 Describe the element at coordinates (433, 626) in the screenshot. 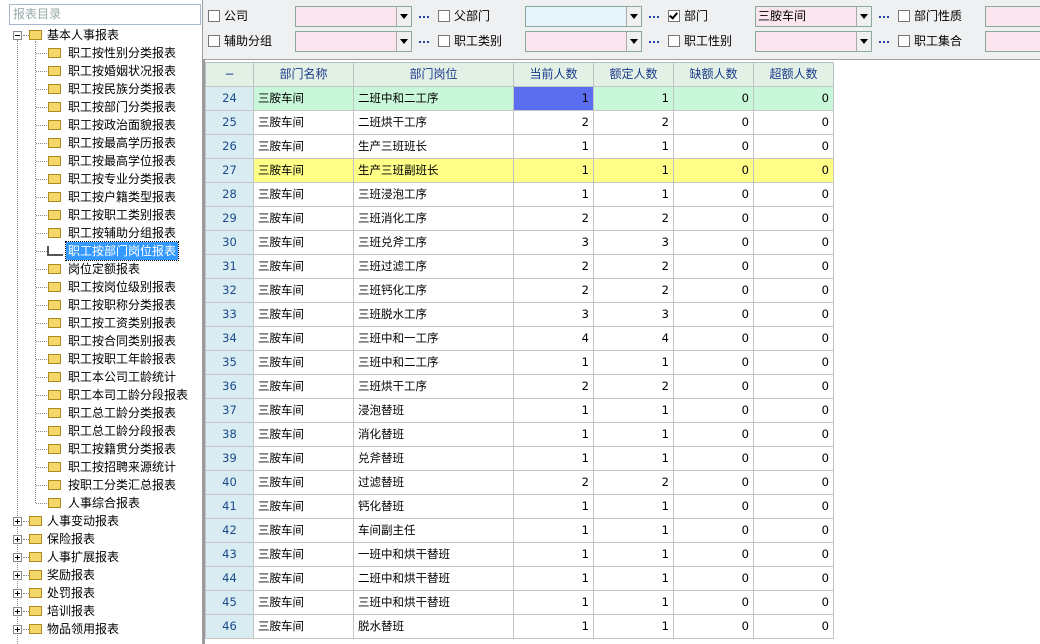

I see `grid-cell: 脱水替班` at that location.